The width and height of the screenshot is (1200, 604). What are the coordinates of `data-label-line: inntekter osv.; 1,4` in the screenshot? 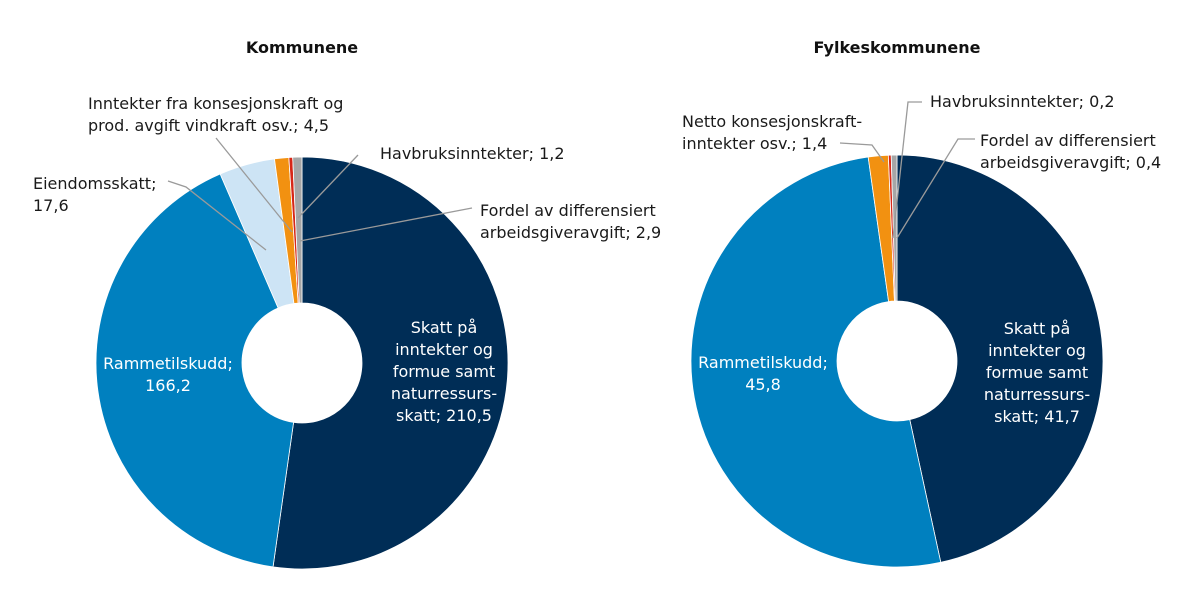 It's located at (754, 143).